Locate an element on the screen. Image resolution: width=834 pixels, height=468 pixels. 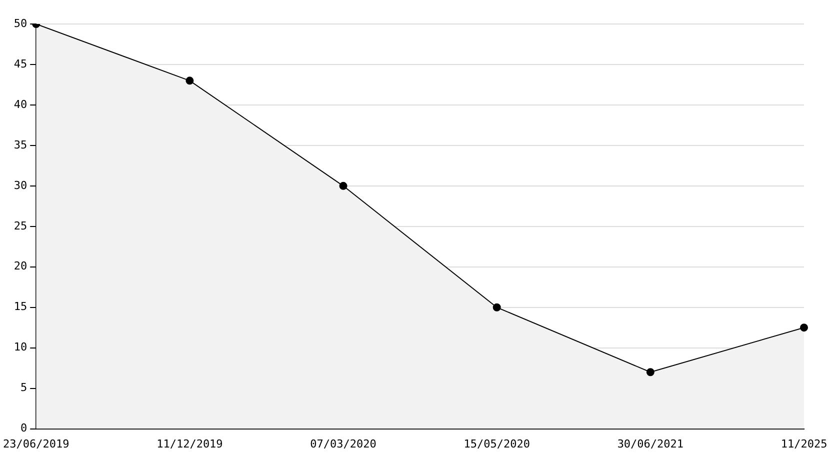
x-tick-label: 11/12/2019 is located at coordinates (189, 443).